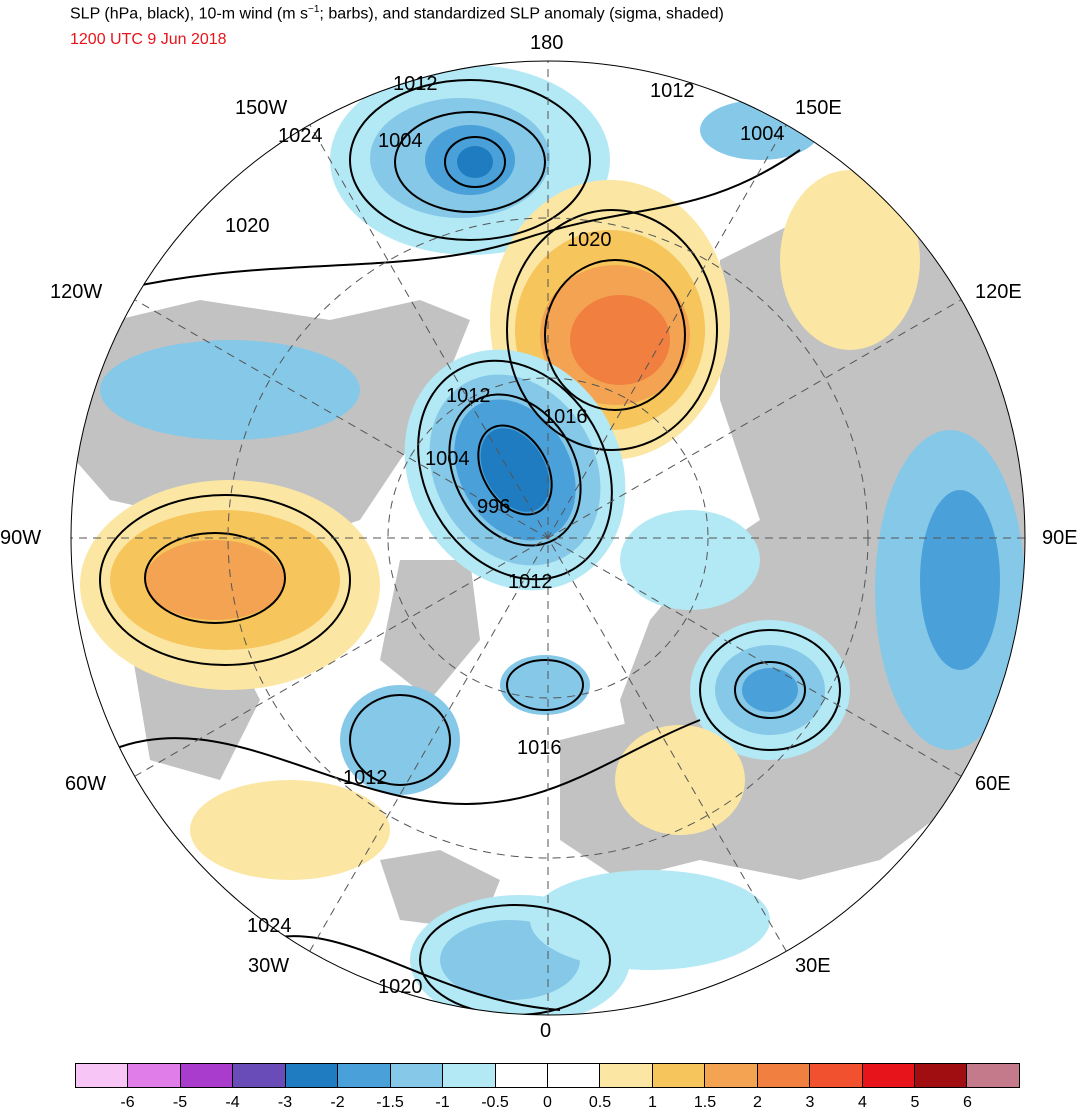  What do you see at coordinates (547, 1102) in the screenshot?
I see `colorbar-tick-label: 0` at bounding box center [547, 1102].